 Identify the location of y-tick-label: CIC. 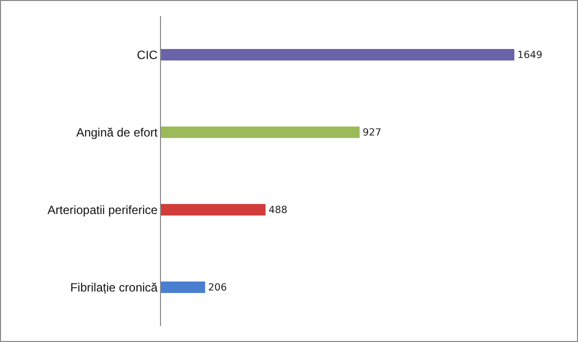
(147, 55).